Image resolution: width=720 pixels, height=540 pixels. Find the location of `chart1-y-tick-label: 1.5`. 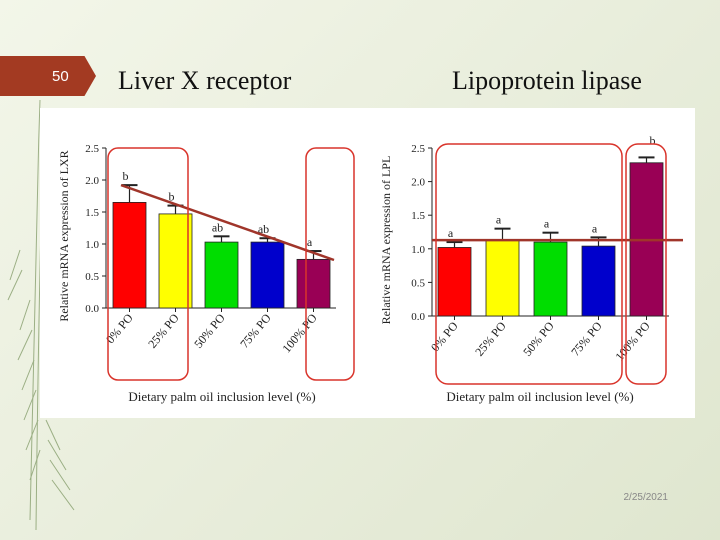

chart1-y-tick-label: 1.5 is located at coordinates (92, 213).